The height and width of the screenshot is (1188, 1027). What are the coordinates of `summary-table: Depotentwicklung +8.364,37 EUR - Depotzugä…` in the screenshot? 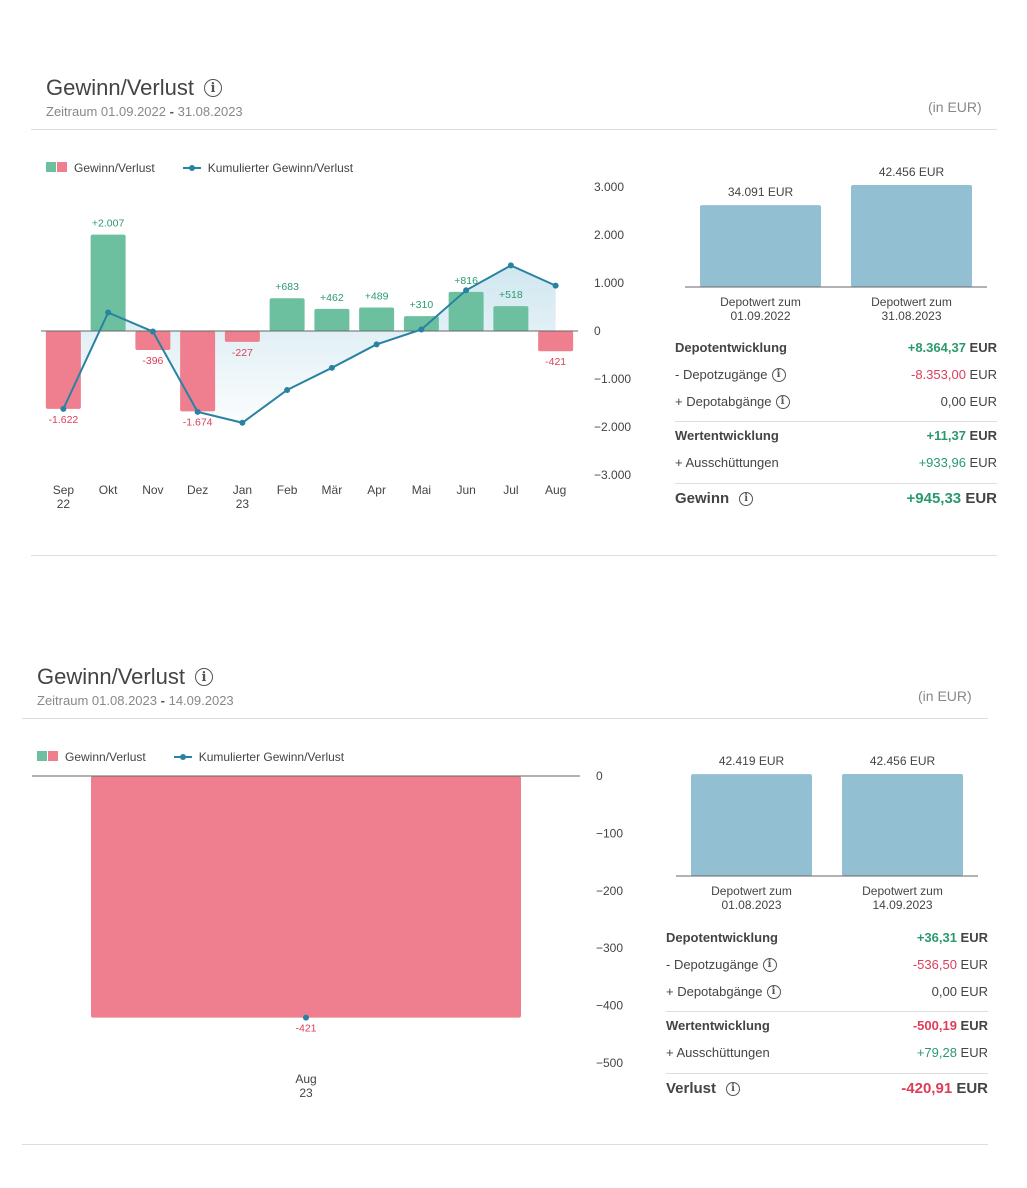 It's located at (836, 430).